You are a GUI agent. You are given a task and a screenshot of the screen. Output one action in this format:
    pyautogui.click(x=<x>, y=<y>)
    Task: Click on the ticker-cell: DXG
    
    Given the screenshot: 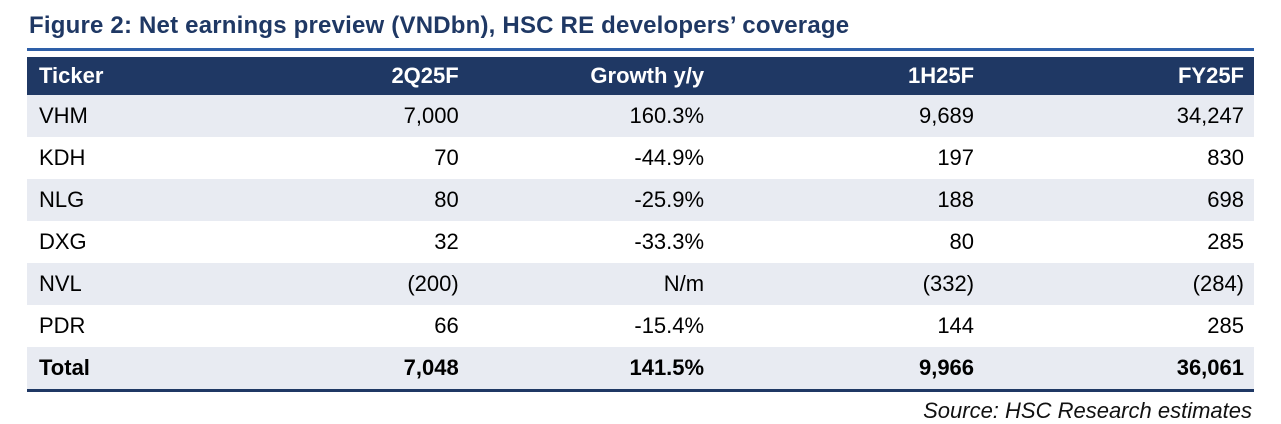 What is the action you would take?
    pyautogui.click(x=63, y=241)
    